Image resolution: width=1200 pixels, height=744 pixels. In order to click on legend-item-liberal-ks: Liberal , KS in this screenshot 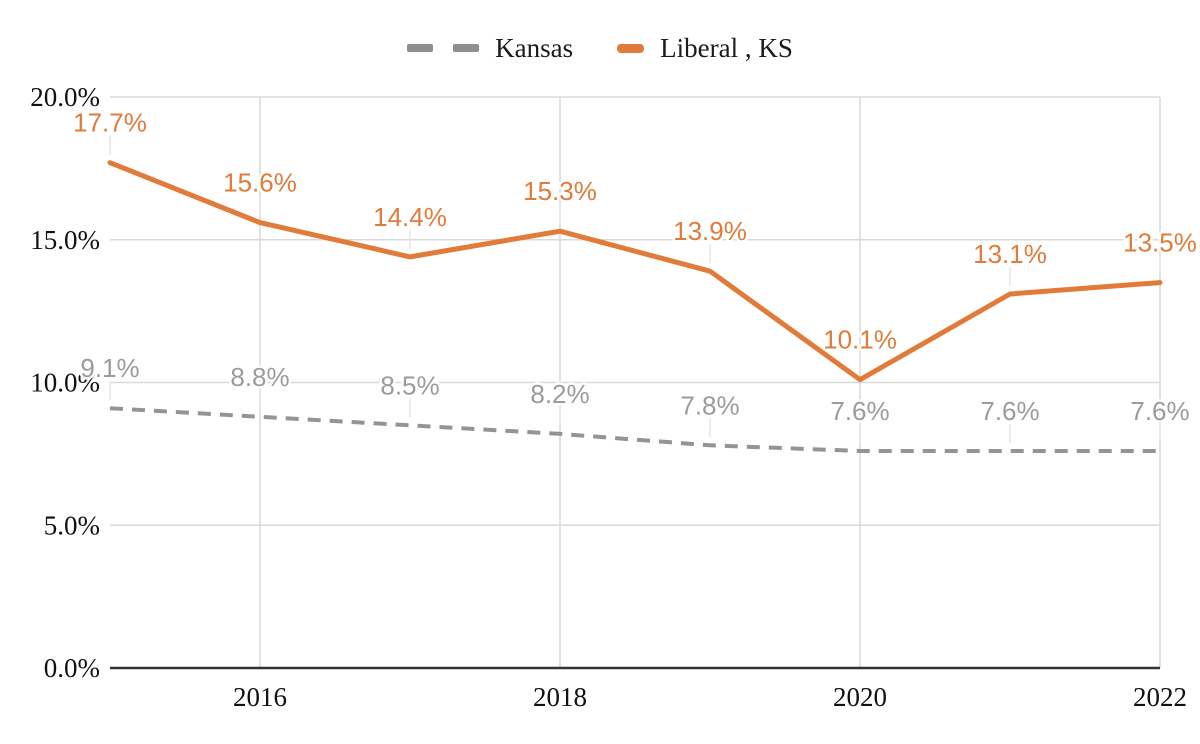, I will do `click(705, 47)`.